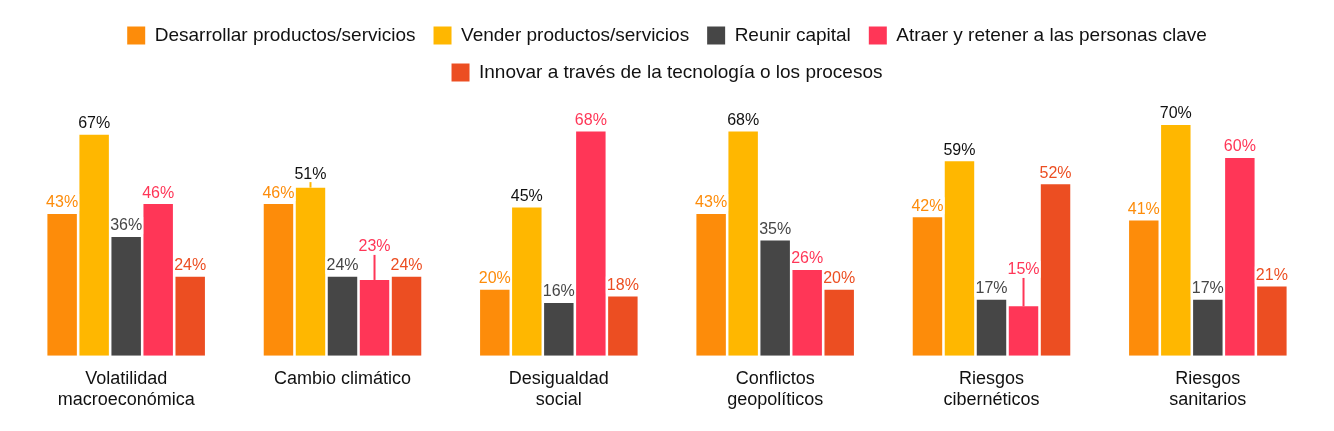 Image resolution: width=1334 pixels, height=431 pixels. What do you see at coordinates (94, 123) in the screenshot?
I see `data-label: 67%` at bounding box center [94, 123].